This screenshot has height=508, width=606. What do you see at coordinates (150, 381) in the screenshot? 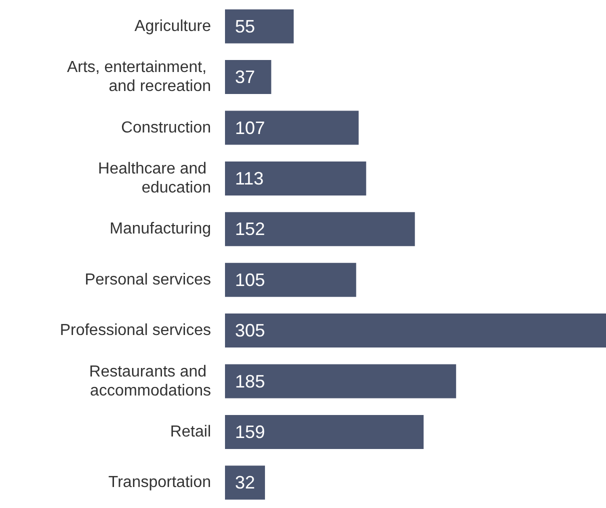
I see `y-tick-label: Restaurants and accommodations` at bounding box center [150, 381].